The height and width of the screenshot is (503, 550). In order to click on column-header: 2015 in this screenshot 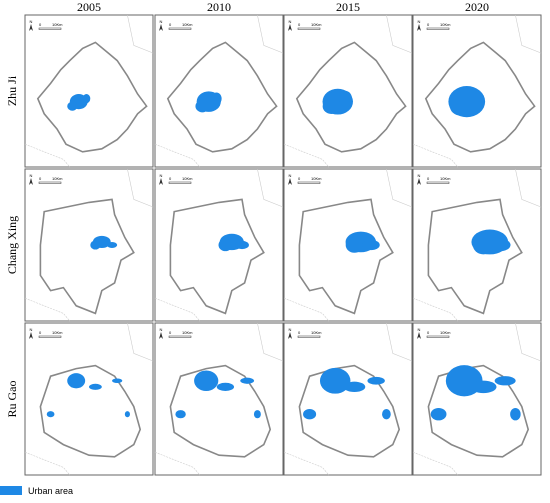, I will do `click(348, 7)`.